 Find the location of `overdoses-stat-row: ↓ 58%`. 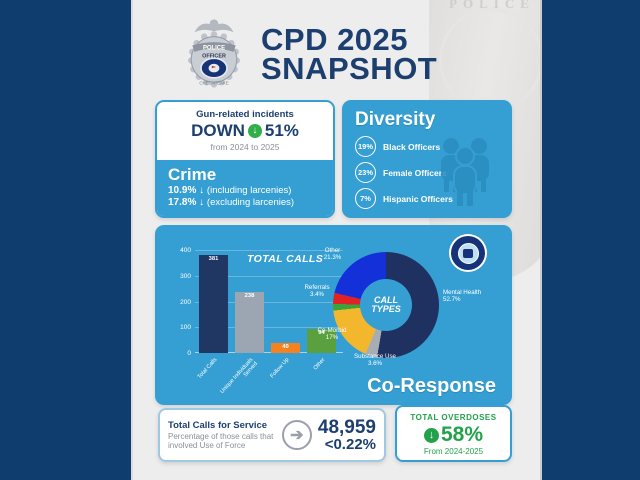

overdoses-stat-row: ↓ 58% is located at coordinates (453, 435).